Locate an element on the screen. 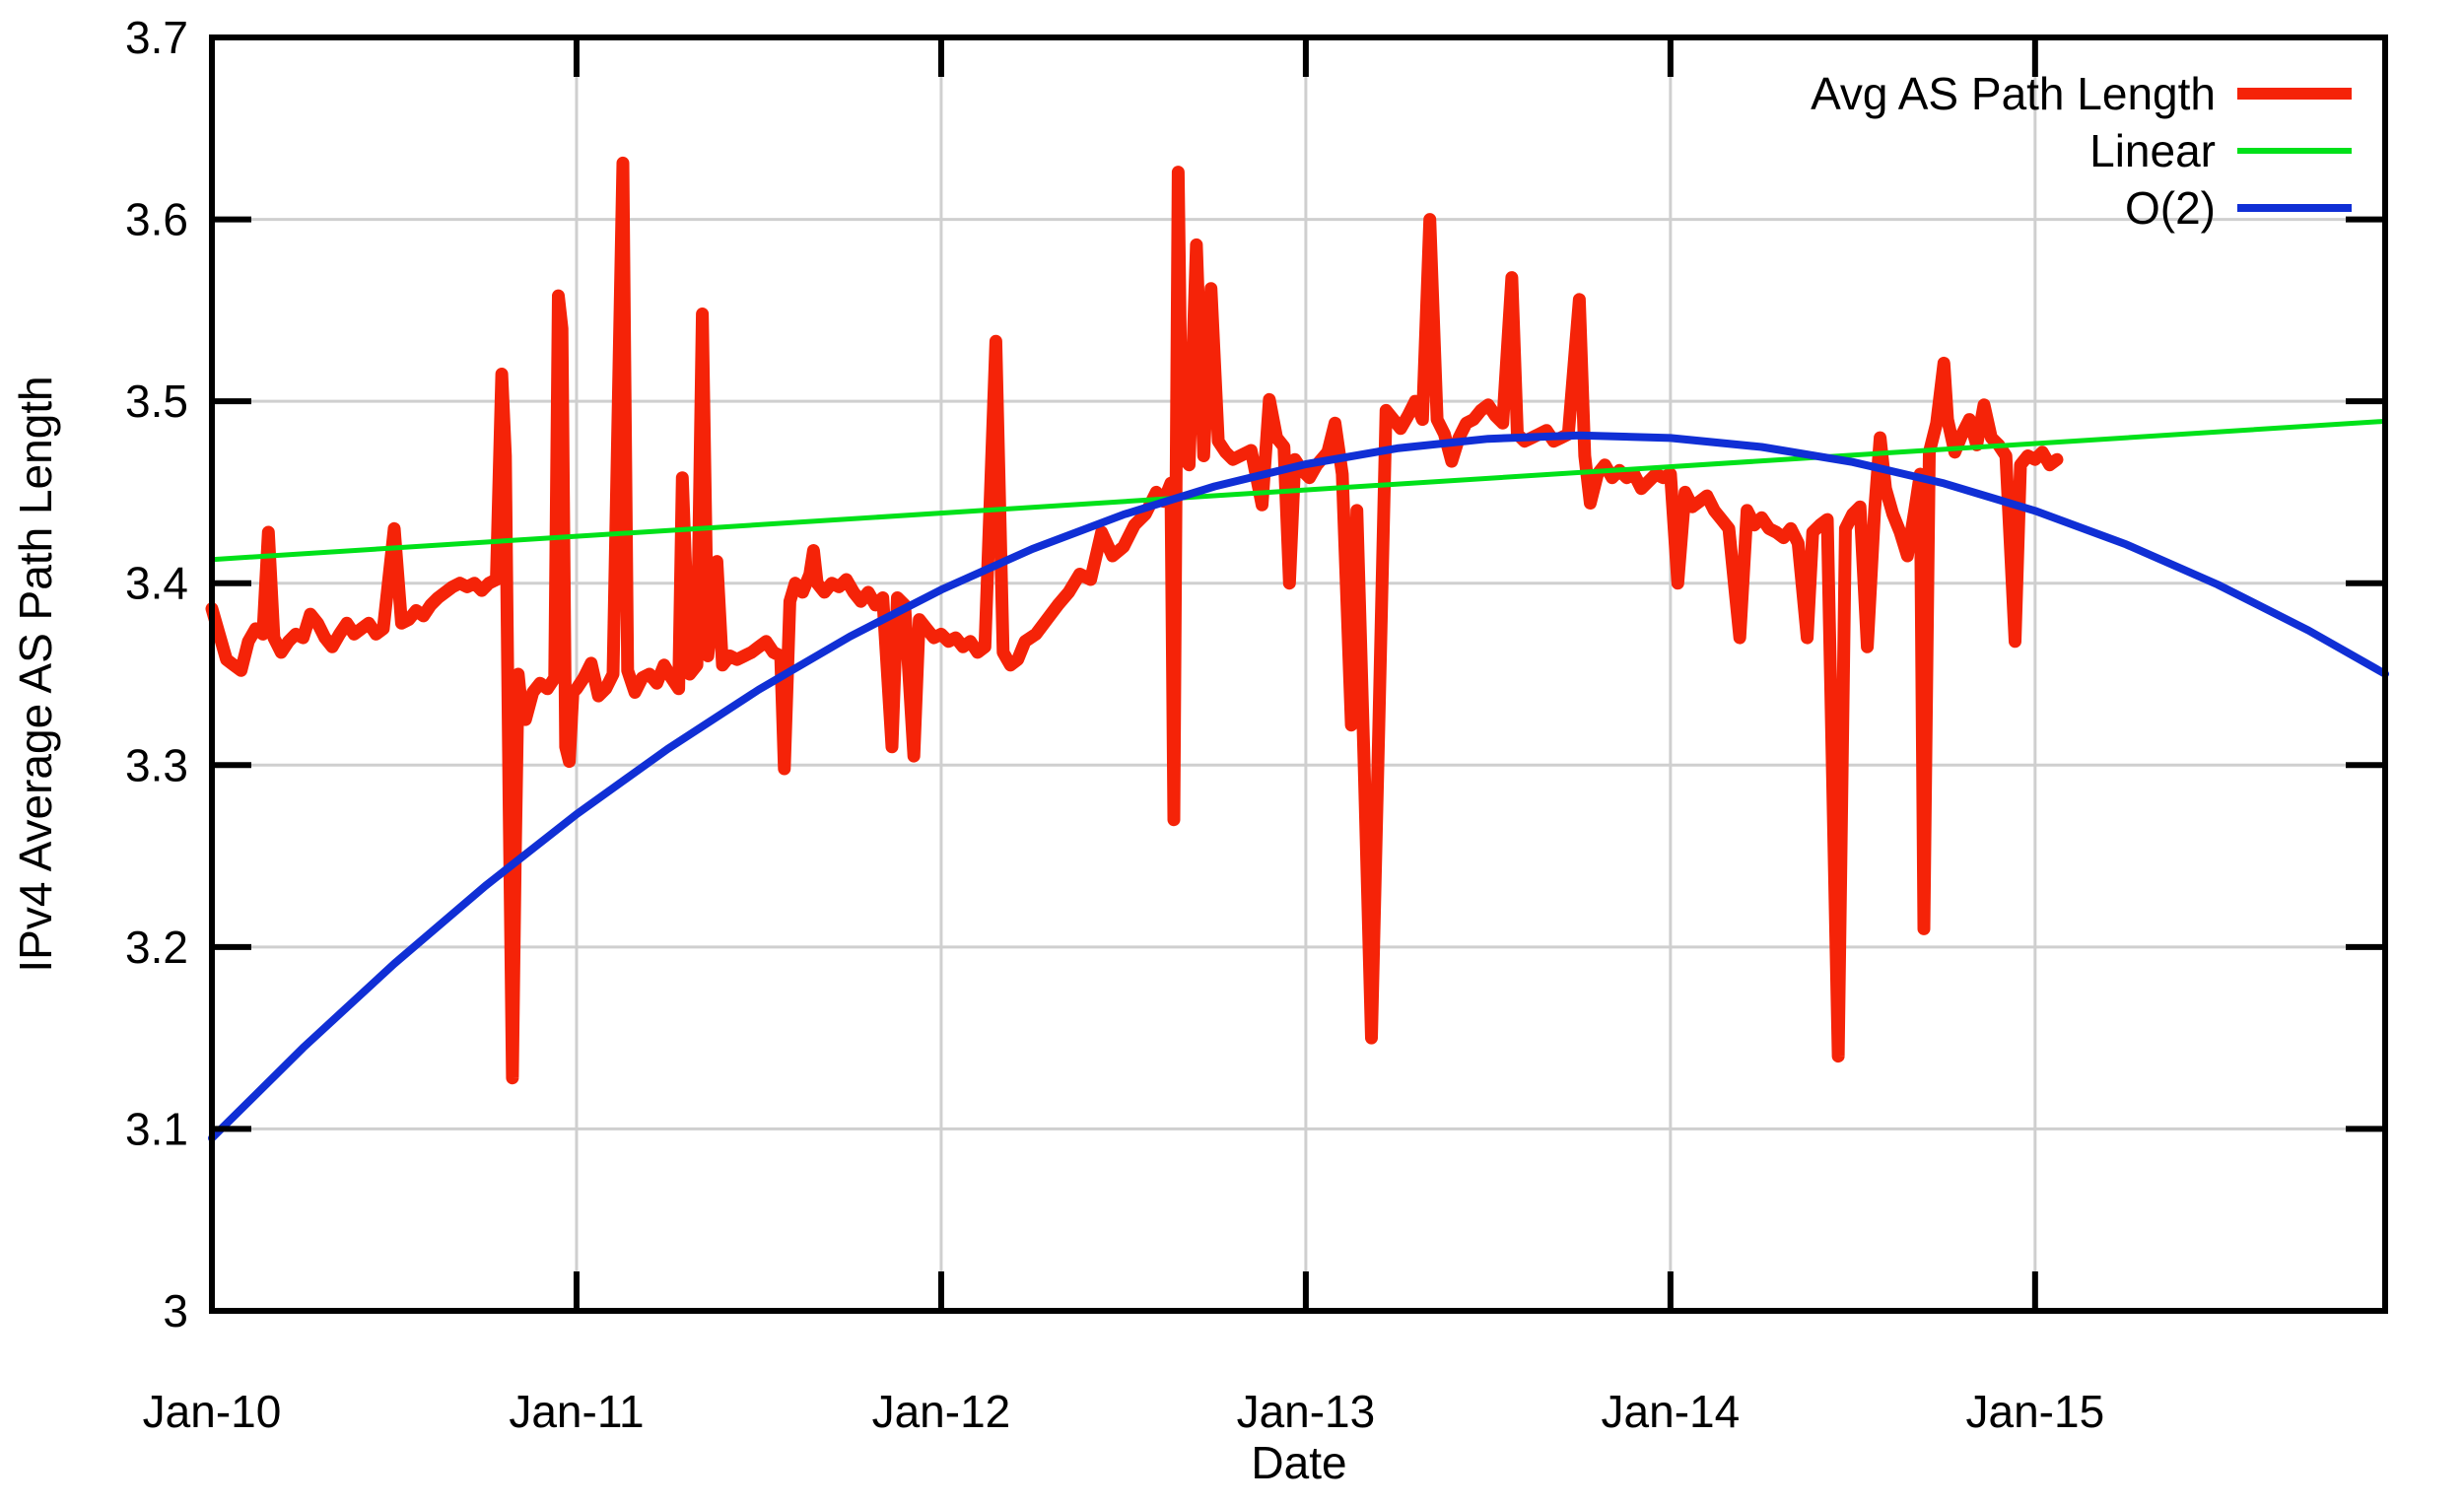 This screenshot has height=1506, width=2464. y-tick-label: 3.7 is located at coordinates (156, 37).